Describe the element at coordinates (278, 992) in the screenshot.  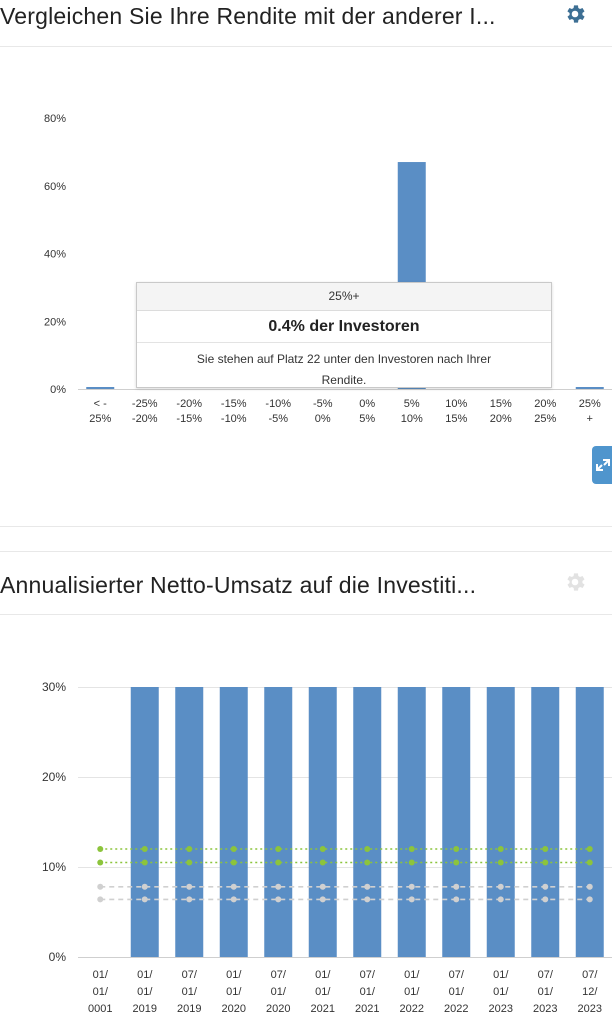
I see `x-tick-label: 07/01/2020` at that location.